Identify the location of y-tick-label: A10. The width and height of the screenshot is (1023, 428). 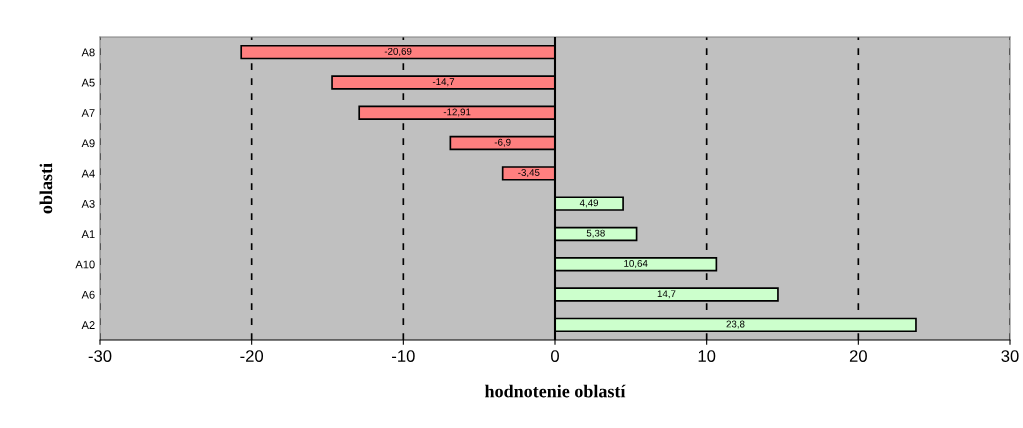
(85, 264).